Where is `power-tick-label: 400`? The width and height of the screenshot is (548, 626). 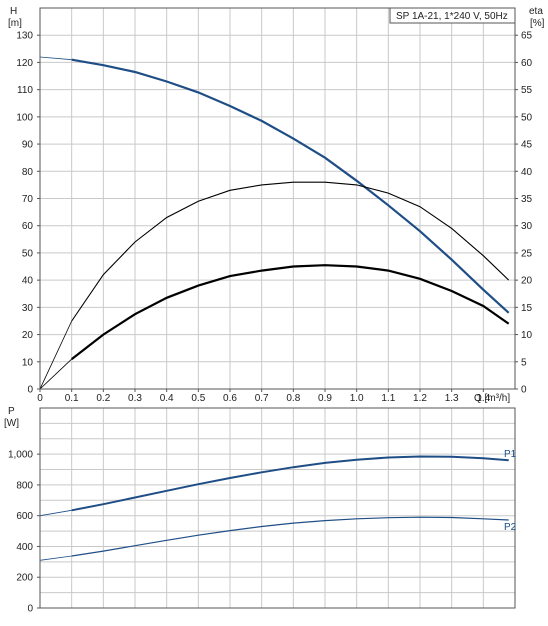
power-tick-label: 400 is located at coordinates (24, 547).